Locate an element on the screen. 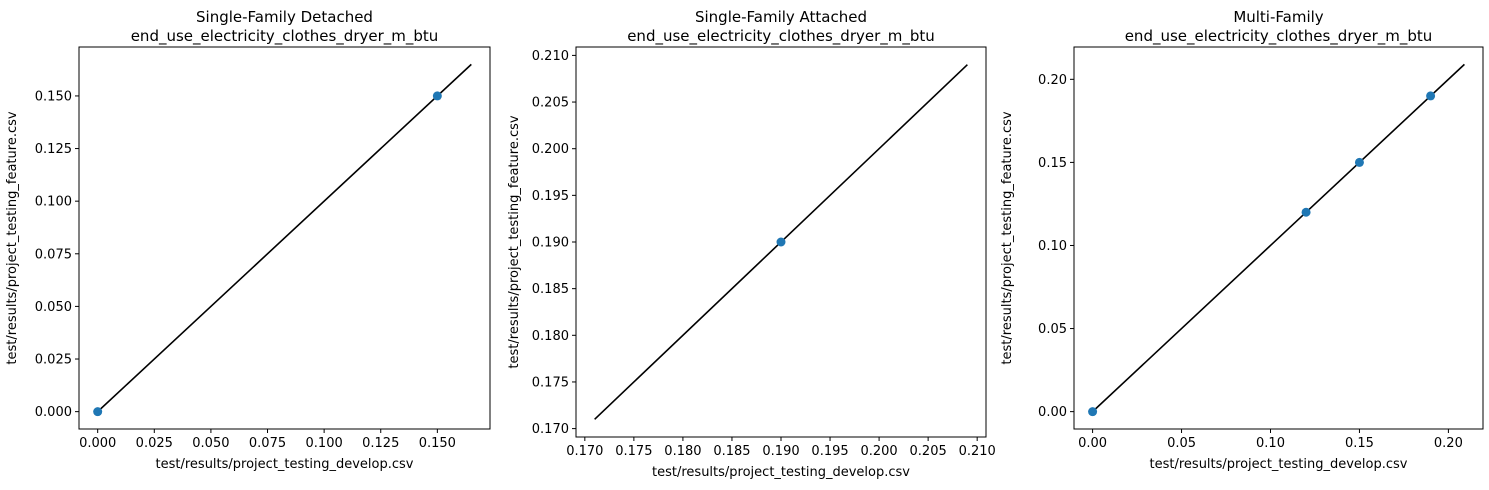 The image size is (1489, 490). x-tick-label: 0.205 is located at coordinates (928, 451).